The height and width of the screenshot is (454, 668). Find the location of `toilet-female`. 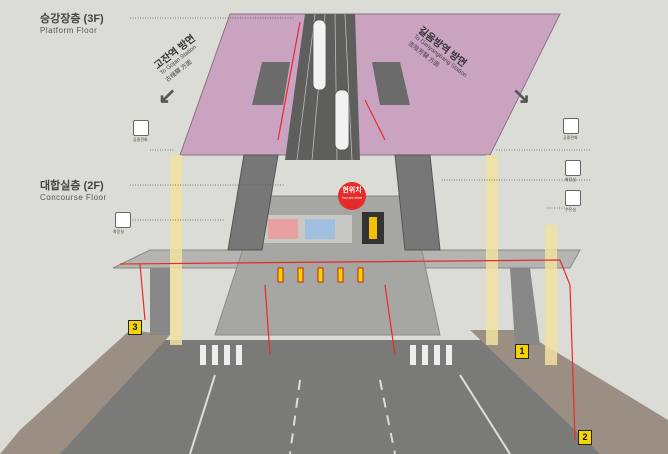

toilet-female is located at coordinates (283, 229).